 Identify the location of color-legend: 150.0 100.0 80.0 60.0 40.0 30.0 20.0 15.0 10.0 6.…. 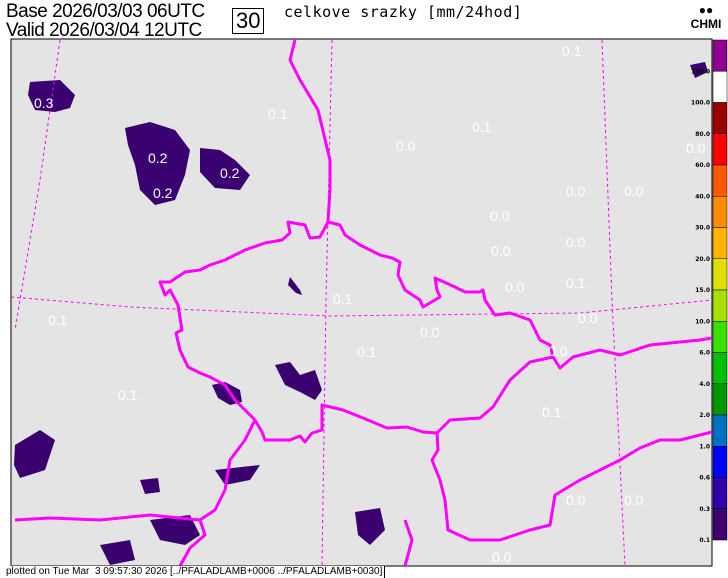
(709, 291).